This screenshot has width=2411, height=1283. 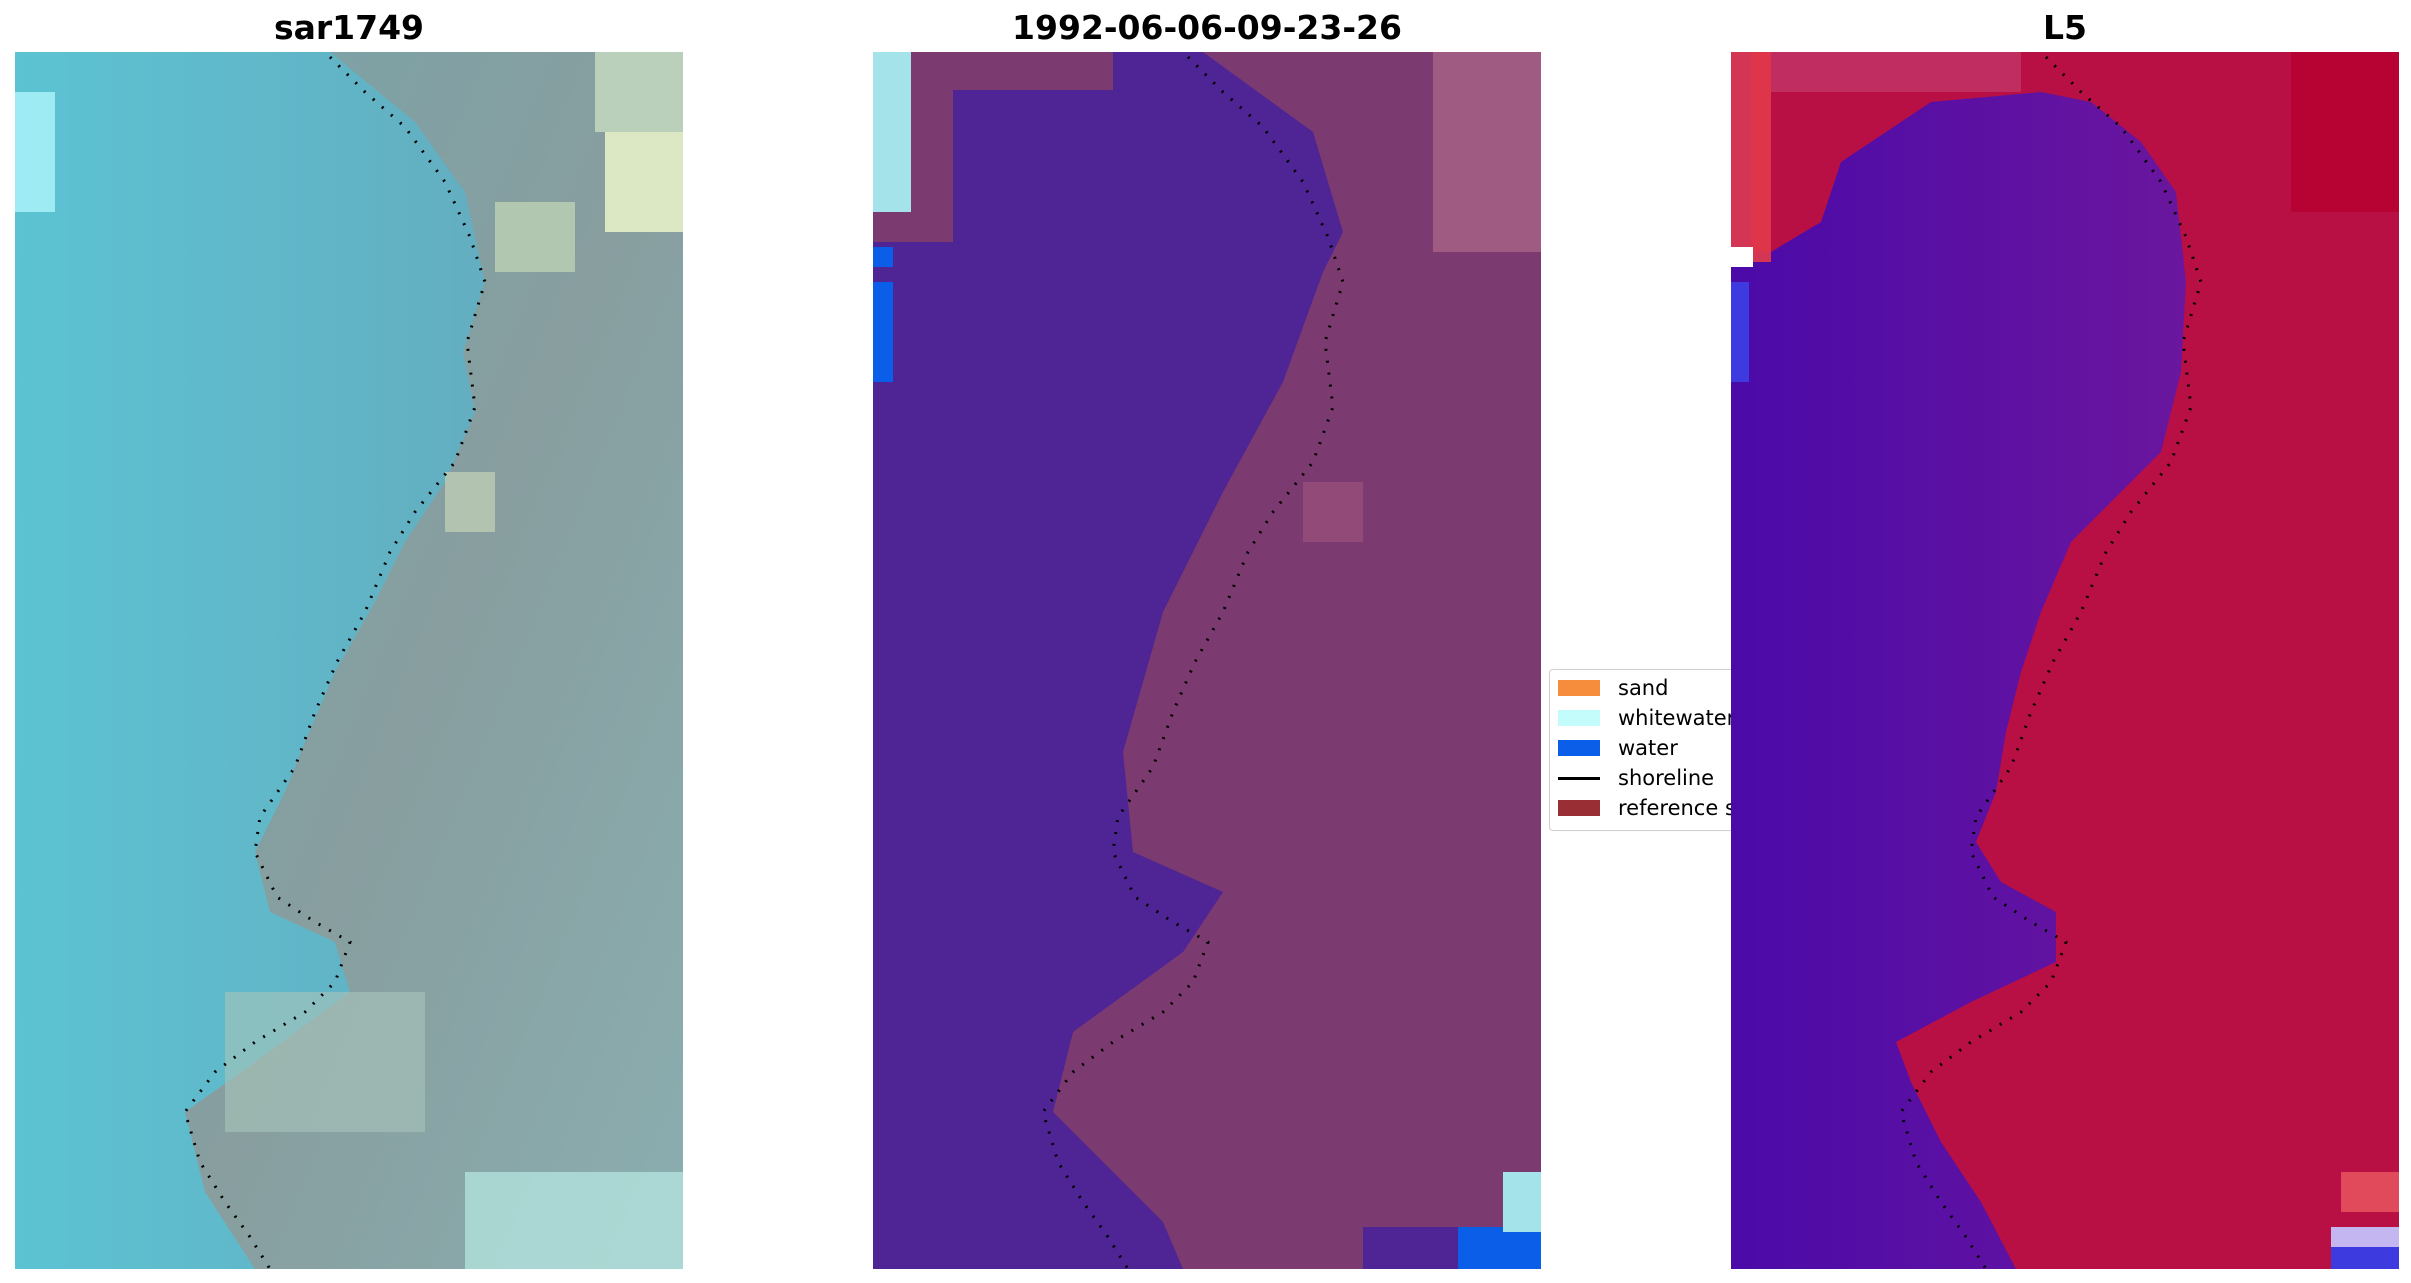 What do you see at coordinates (349, 27) in the screenshot?
I see `panel-title-sar: sar1749` at bounding box center [349, 27].